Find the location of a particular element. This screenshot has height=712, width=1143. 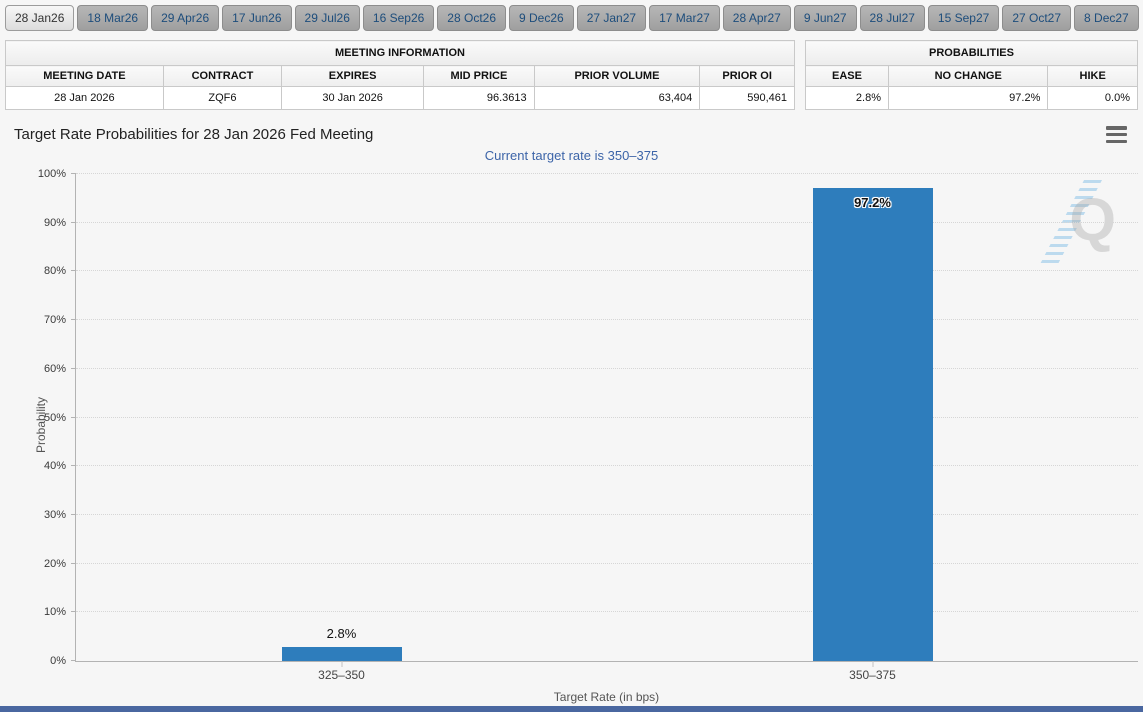

cell-expires: 30 Jan 2026 is located at coordinates (353, 98).